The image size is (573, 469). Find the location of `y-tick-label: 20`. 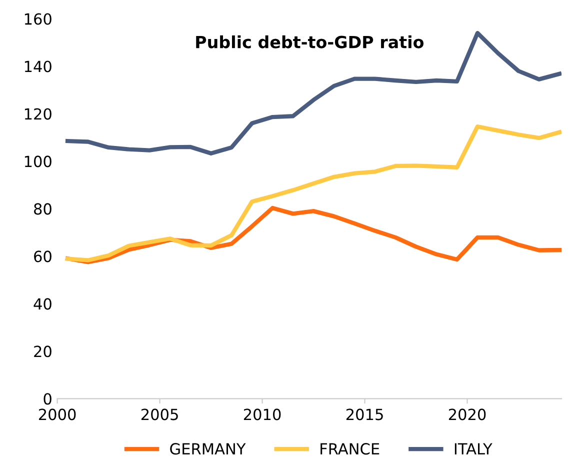

y-tick-label: 20 is located at coordinates (43, 352).